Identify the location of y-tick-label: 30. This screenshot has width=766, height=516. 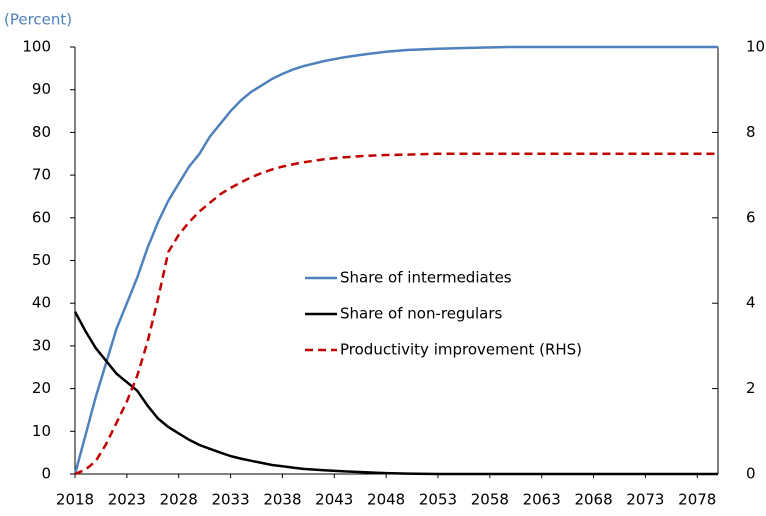
(41, 345).